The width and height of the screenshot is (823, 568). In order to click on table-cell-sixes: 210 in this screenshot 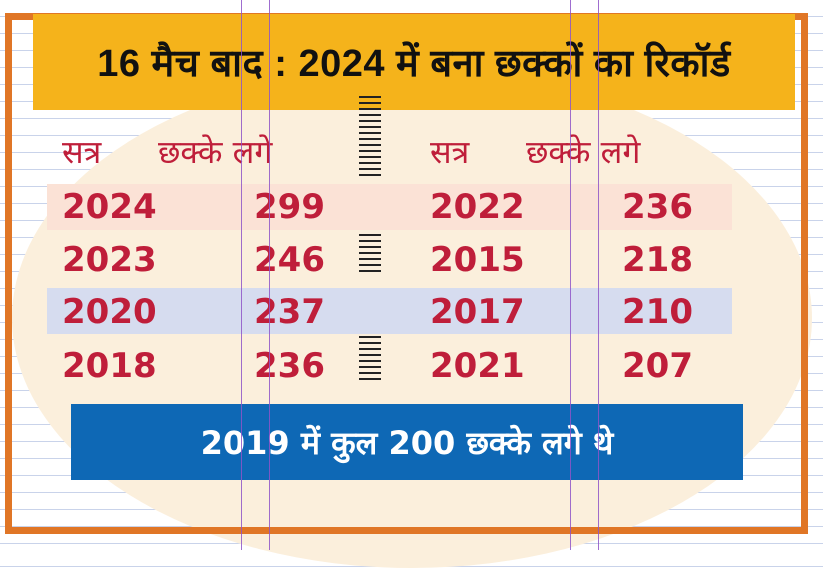, I will do `click(657, 312)`.